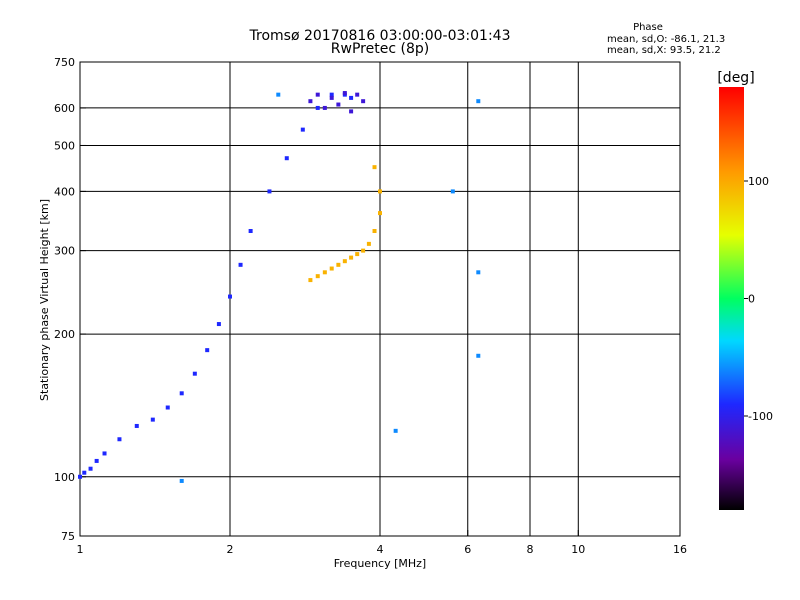 The width and height of the screenshot is (800, 600). I want to click on y-axis-label: Stationary phase Virtual Height [km], so click(44, 300).